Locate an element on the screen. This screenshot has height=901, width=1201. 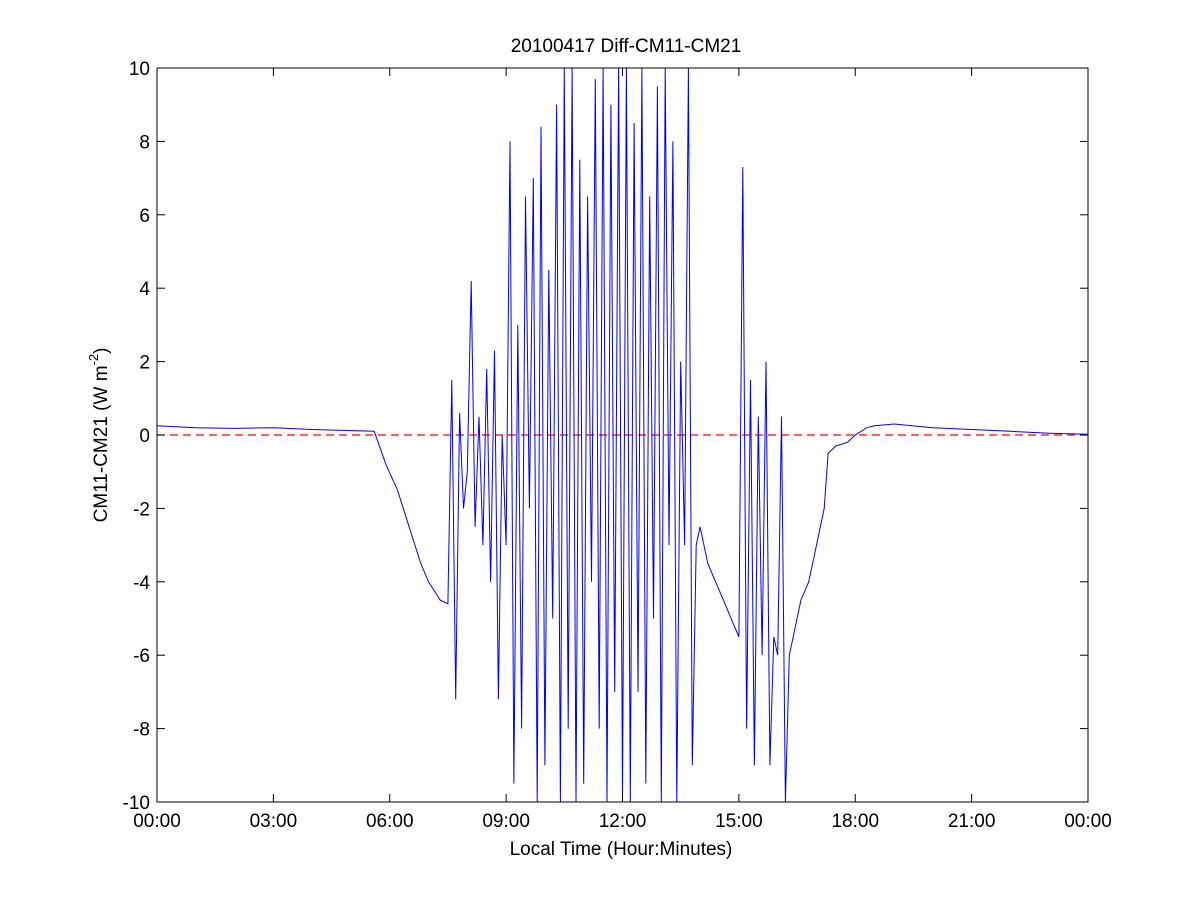
x-tick-label: 15:00 is located at coordinates (739, 821).